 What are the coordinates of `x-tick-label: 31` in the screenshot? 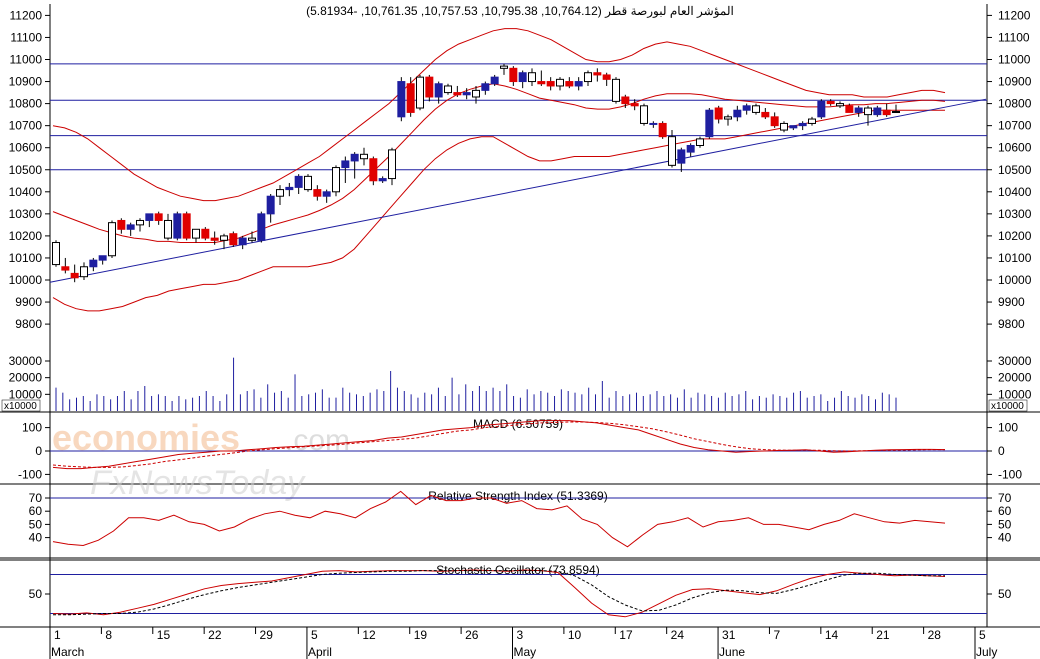 It's located at (729, 635).